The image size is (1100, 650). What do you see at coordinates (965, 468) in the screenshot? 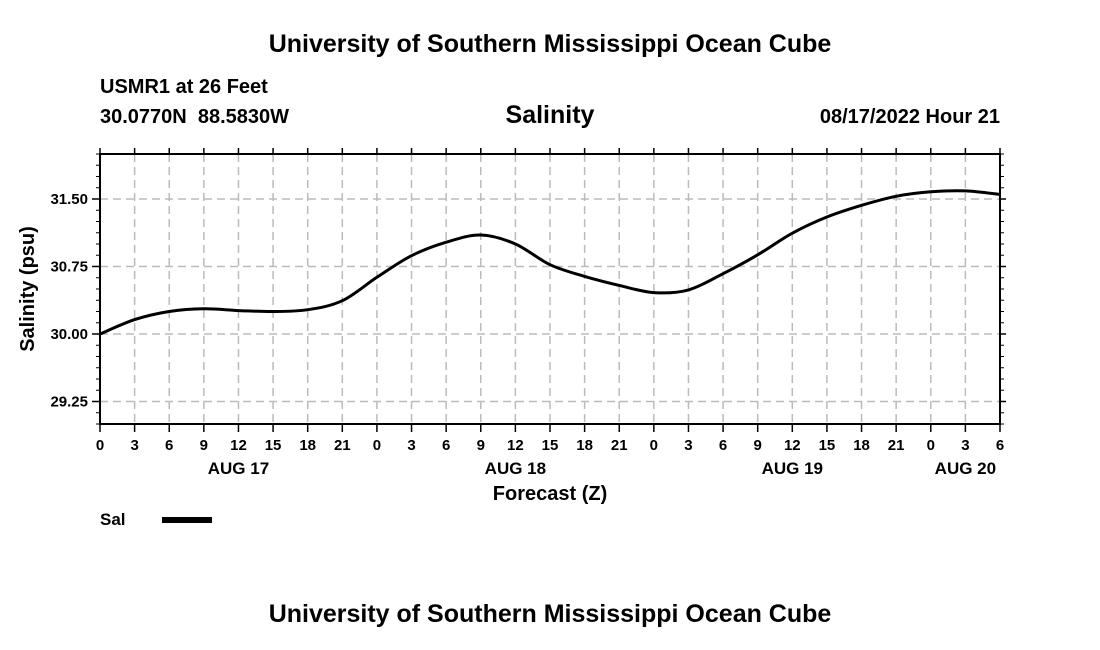
I see `date-label: AUG 20` at bounding box center [965, 468].